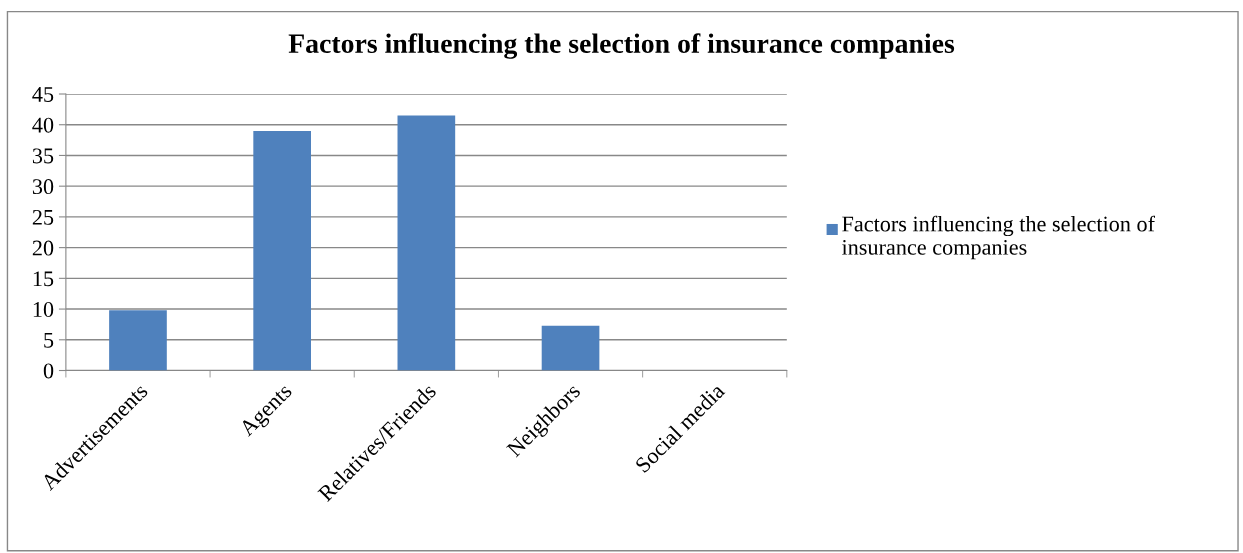 The height and width of the screenshot is (553, 1243). I want to click on y-tick-label: 25, so click(43, 217).